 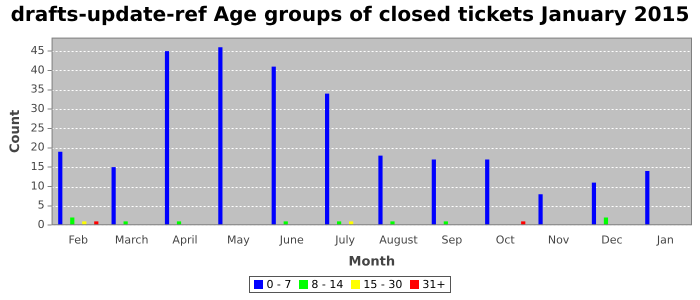 I want to click on x-tick-label: Oct, so click(x=506, y=240).